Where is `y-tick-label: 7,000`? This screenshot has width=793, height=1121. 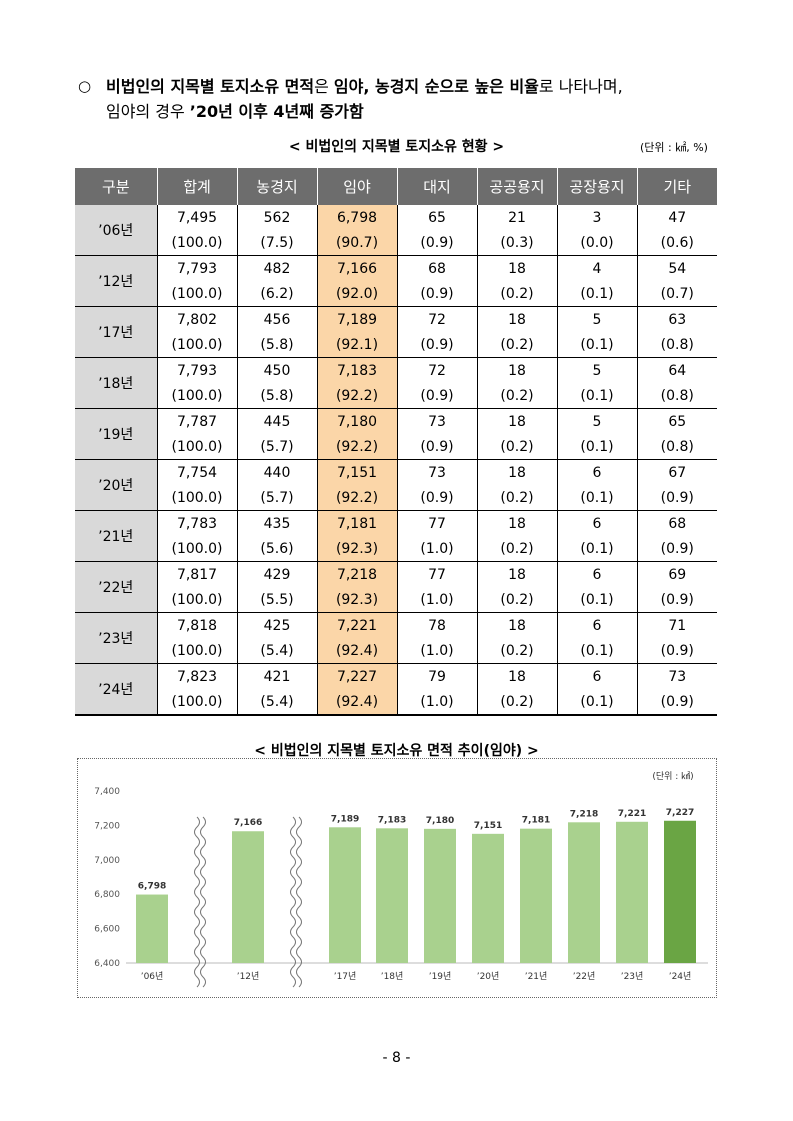 y-tick-label: 7,000 is located at coordinates (107, 861).